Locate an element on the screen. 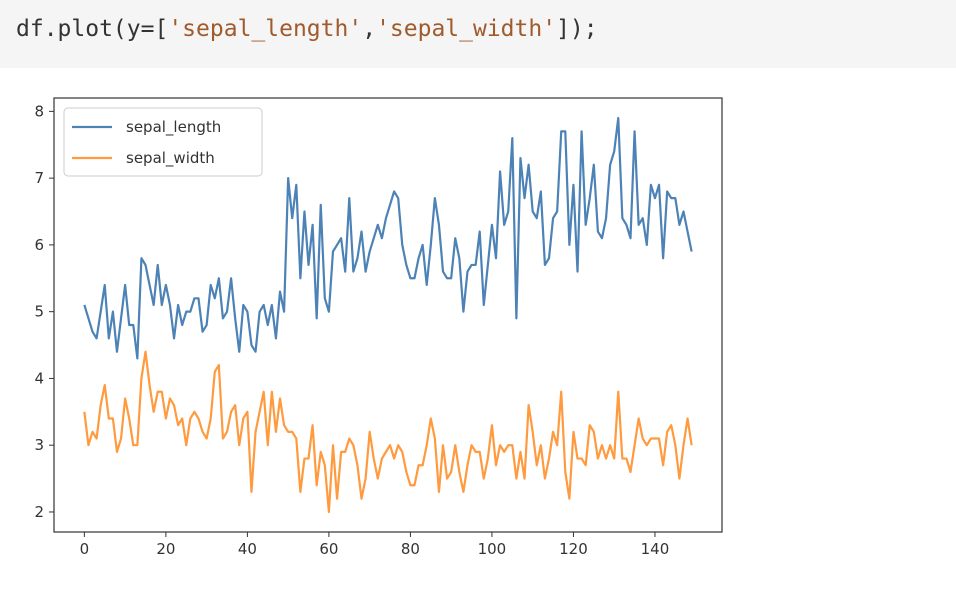 This screenshot has width=956, height=600. x-tick-label: 100 is located at coordinates (492, 549).